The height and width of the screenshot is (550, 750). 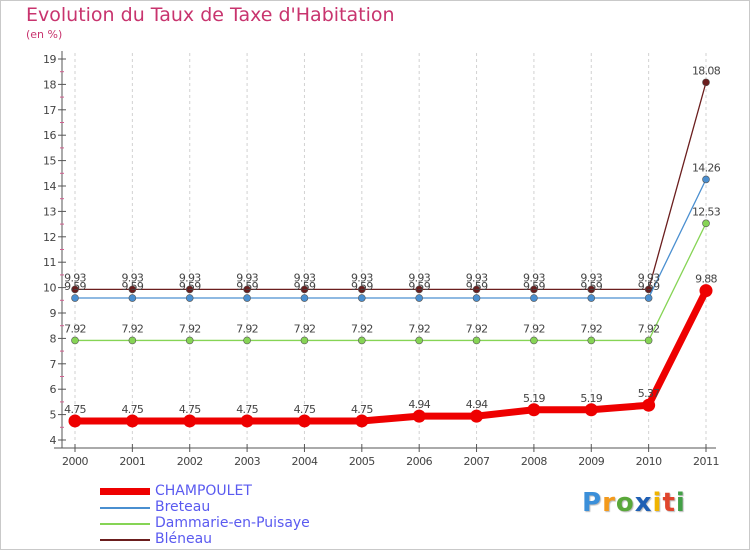 What do you see at coordinates (75, 461) in the screenshot?
I see `x-tick-label: 2000` at bounding box center [75, 461].